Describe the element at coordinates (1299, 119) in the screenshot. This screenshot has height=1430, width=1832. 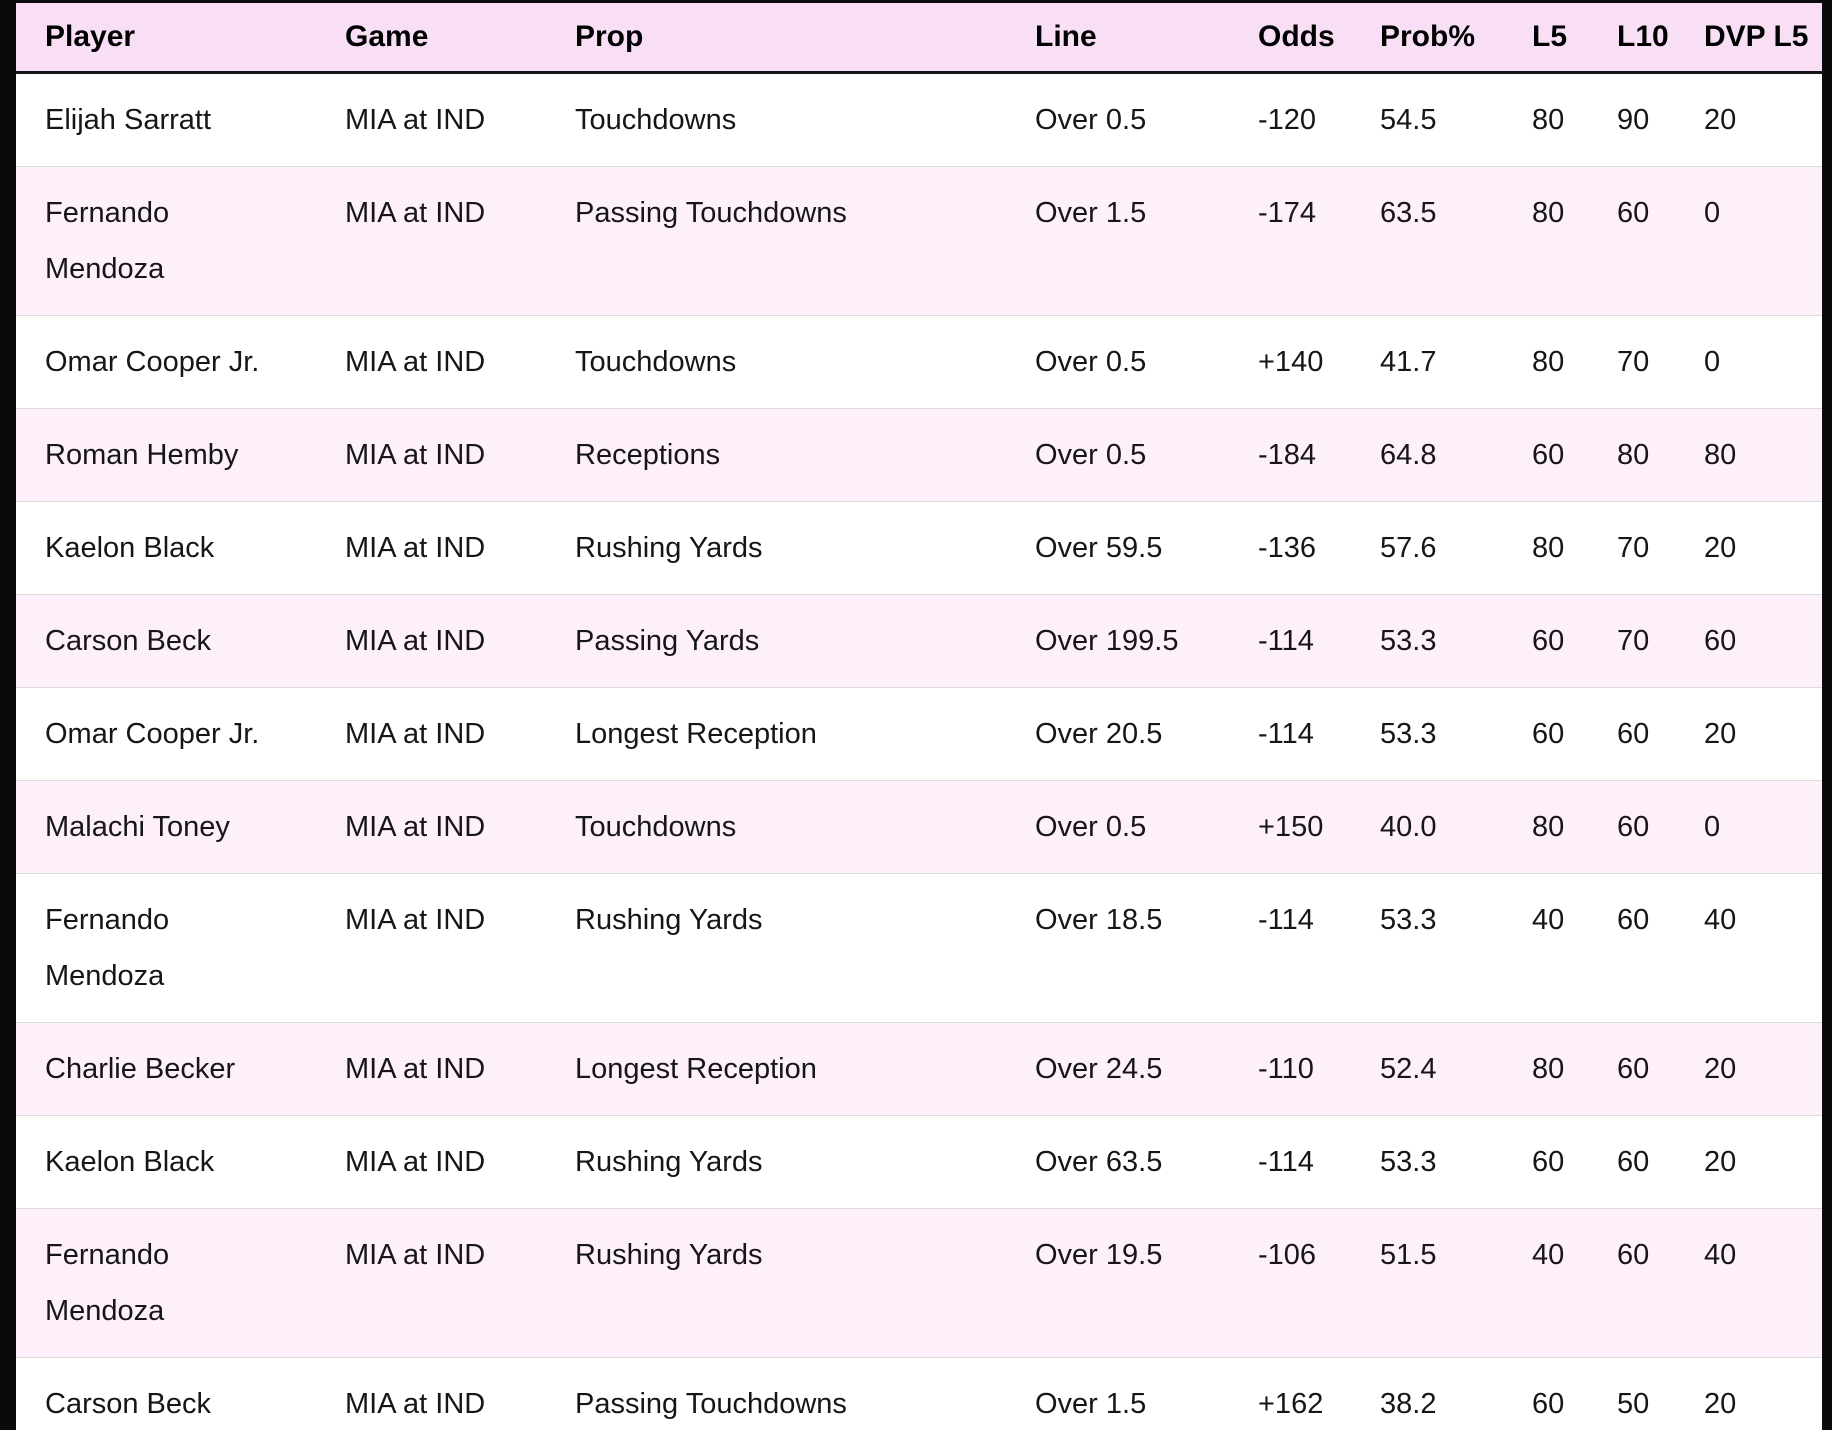
I see `cell-odds: -120` at that location.